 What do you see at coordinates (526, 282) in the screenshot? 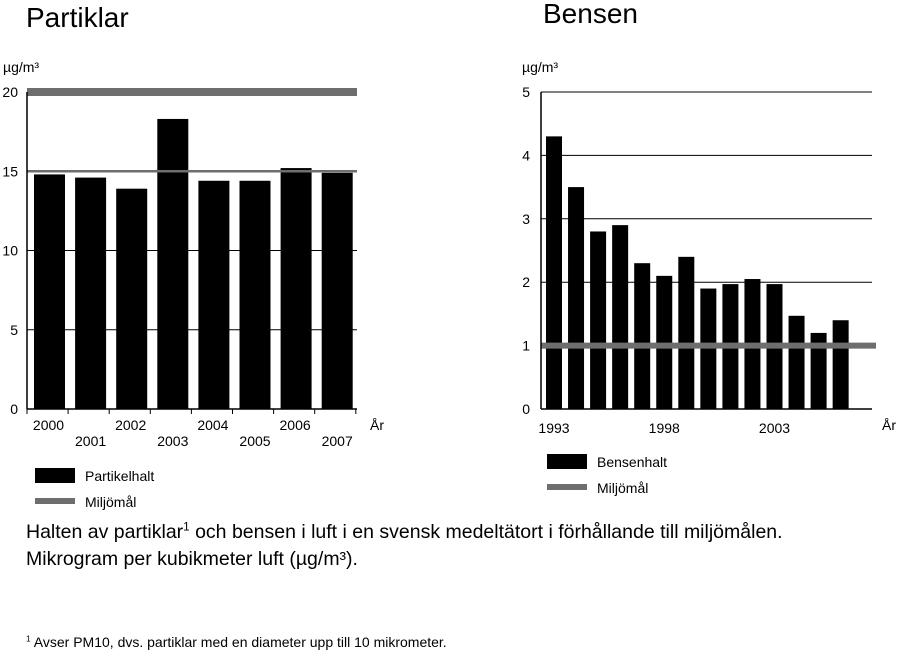
I see `bensen-y-tick-label: 2` at bounding box center [526, 282].